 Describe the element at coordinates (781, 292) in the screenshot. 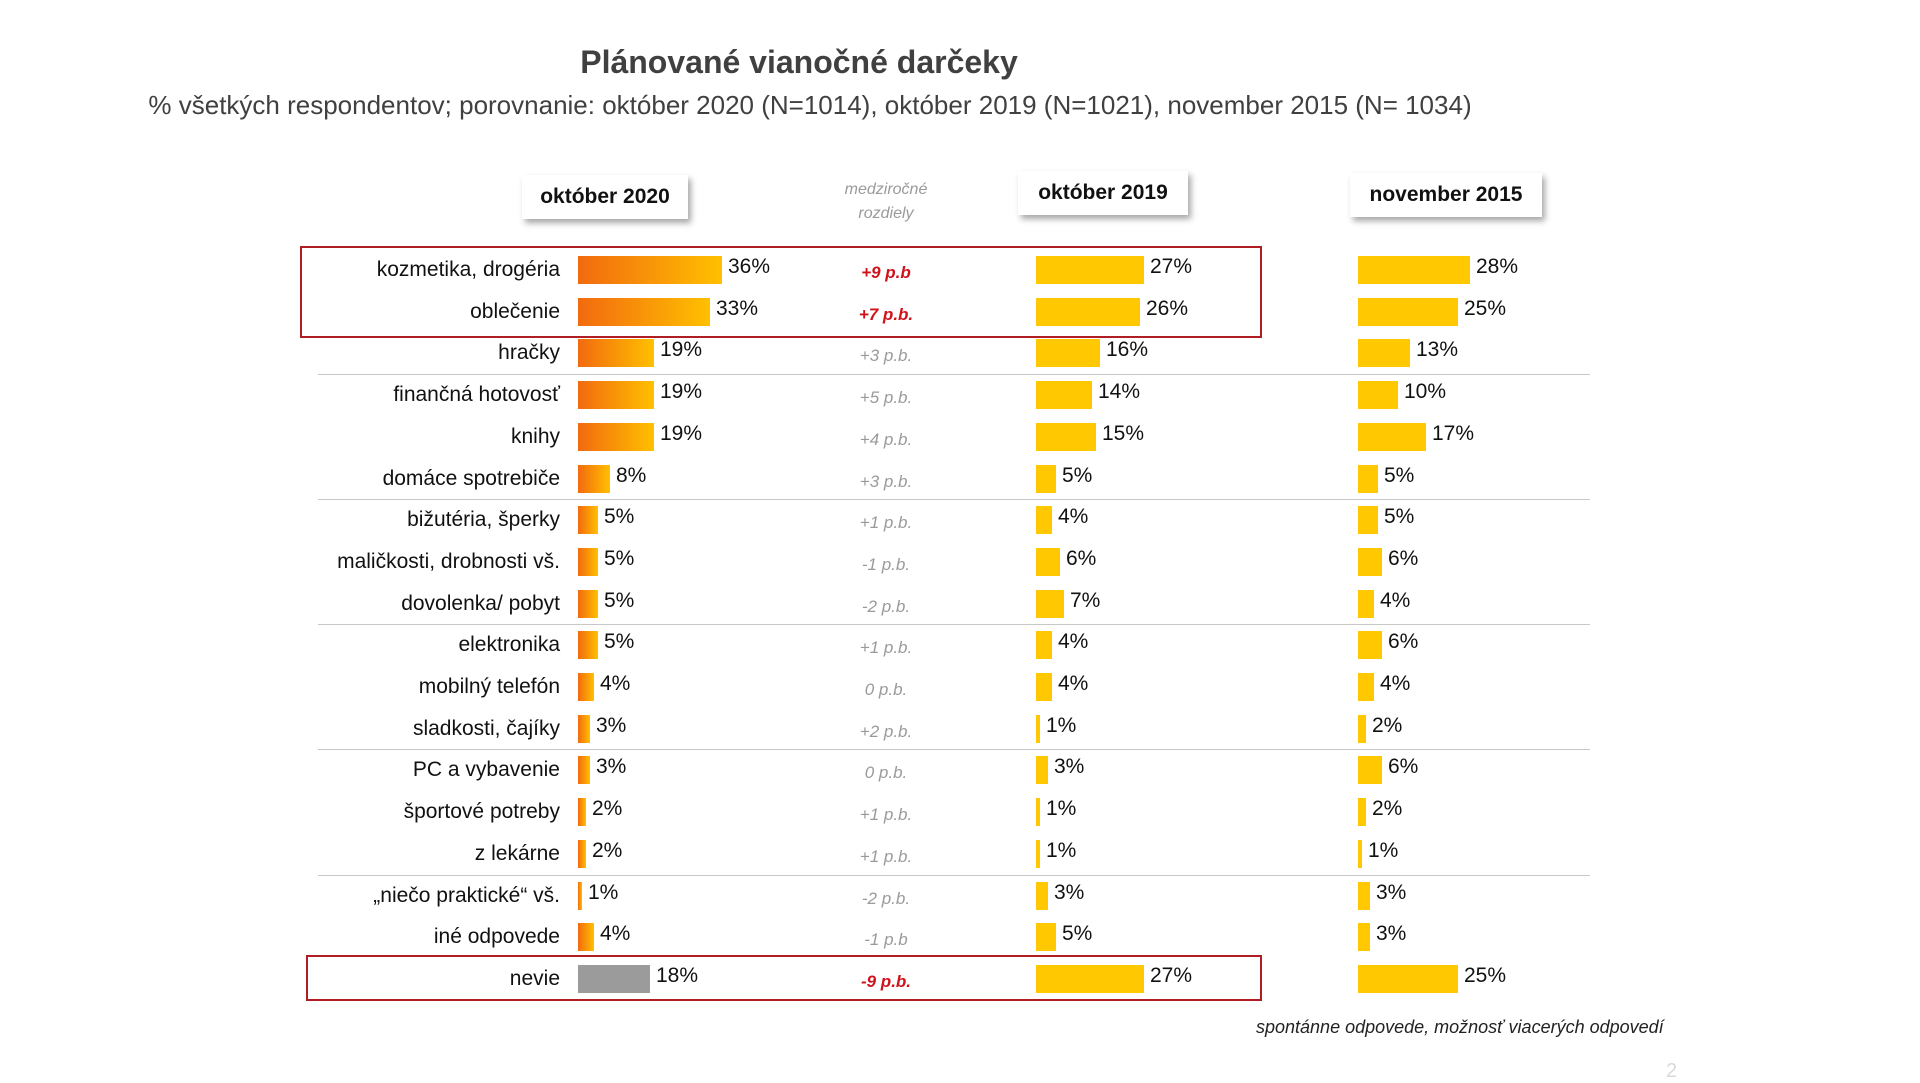

I see `highlight-frame-top` at that location.